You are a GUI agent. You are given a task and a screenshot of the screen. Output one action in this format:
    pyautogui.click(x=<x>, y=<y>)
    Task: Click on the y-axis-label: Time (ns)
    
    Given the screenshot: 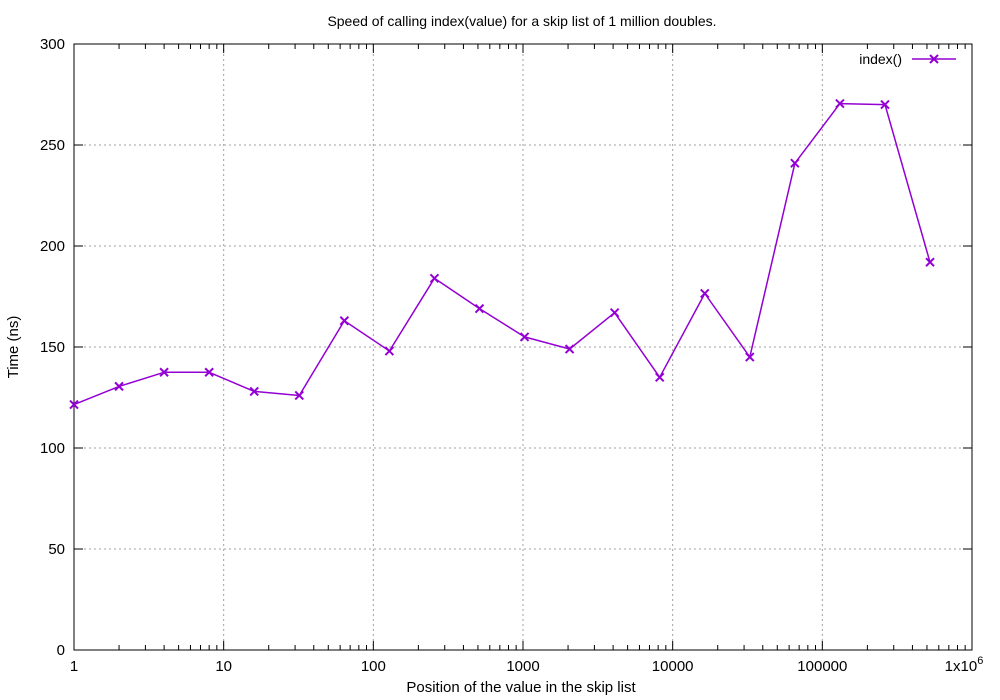 What is the action you would take?
    pyautogui.click(x=13, y=347)
    